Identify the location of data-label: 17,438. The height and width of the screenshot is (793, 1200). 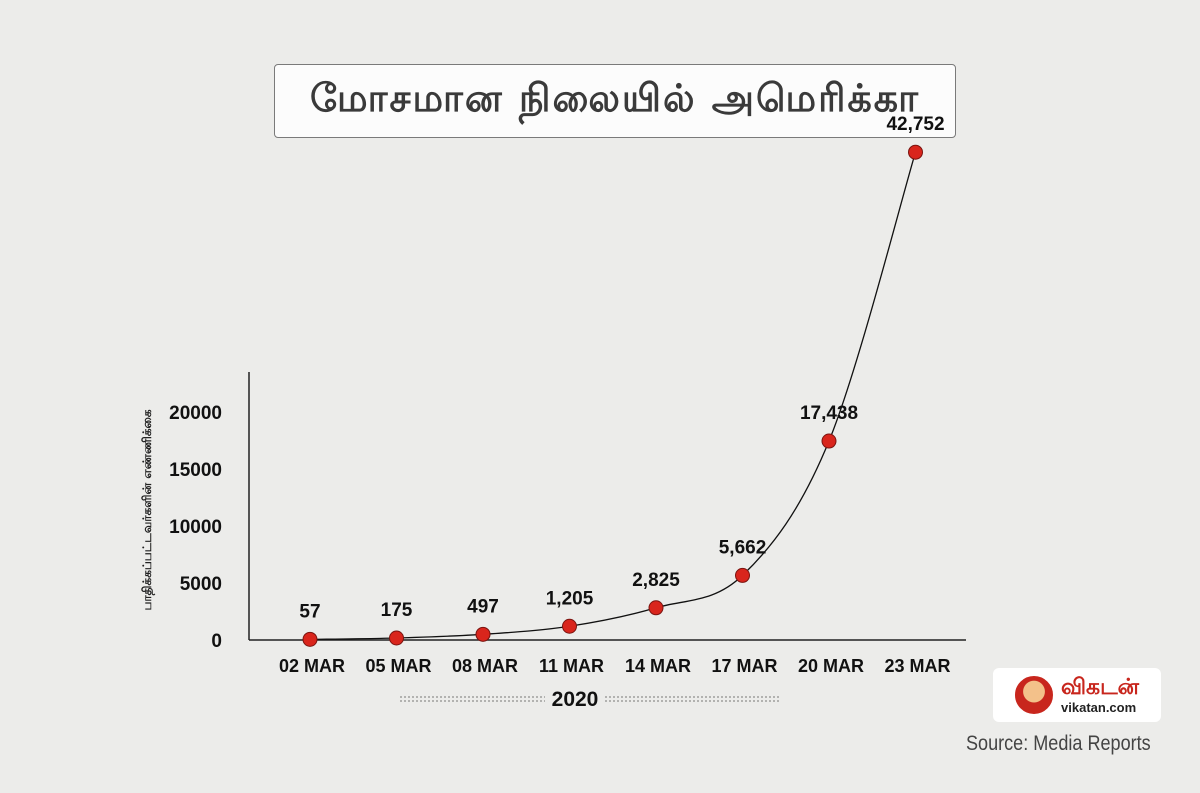
(829, 413).